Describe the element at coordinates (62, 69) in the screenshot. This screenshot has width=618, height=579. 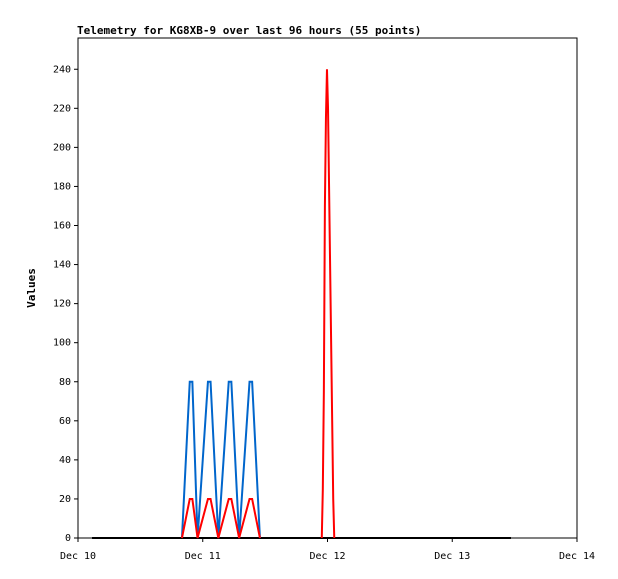
I see `y-tick-label: 240` at that location.